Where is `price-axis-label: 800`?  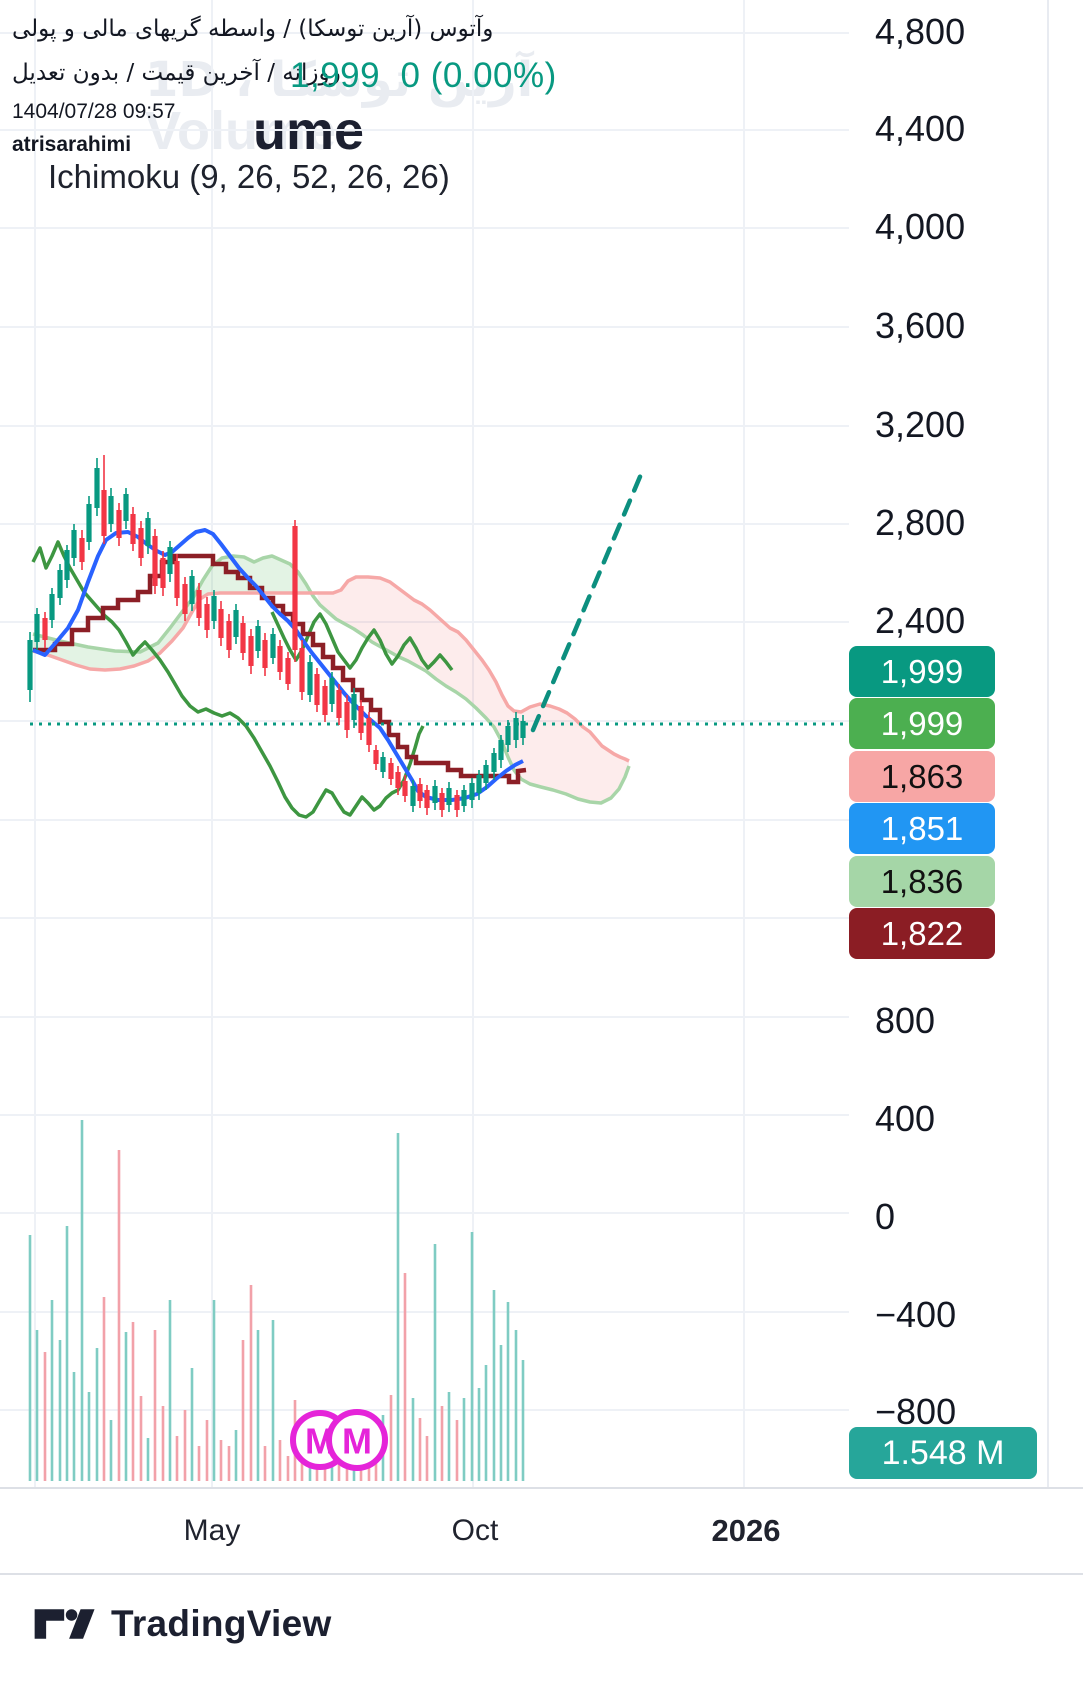
price-axis-label: 800 is located at coordinates (905, 1020).